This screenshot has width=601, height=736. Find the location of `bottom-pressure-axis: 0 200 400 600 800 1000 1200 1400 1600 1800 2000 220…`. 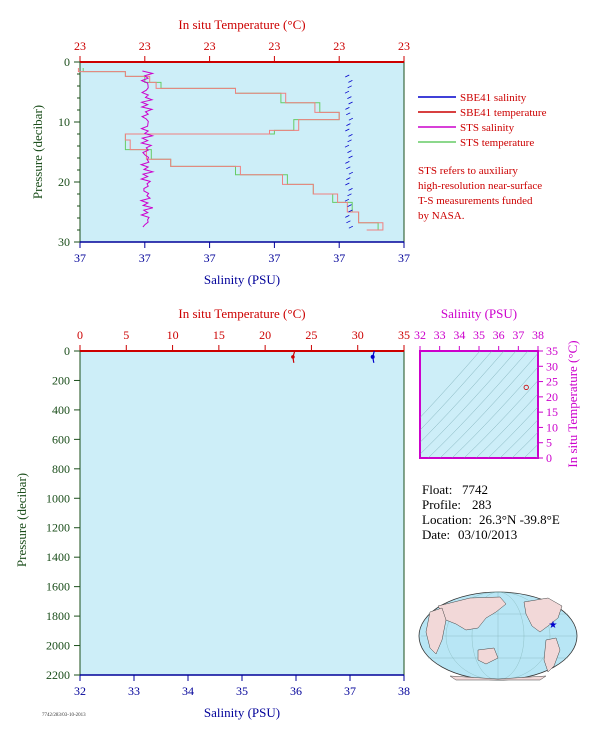

bottom-pressure-axis: 0 200 400 600 800 1000 1200 1400 1600 1800 2000 220… is located at coordinates (63, 513).